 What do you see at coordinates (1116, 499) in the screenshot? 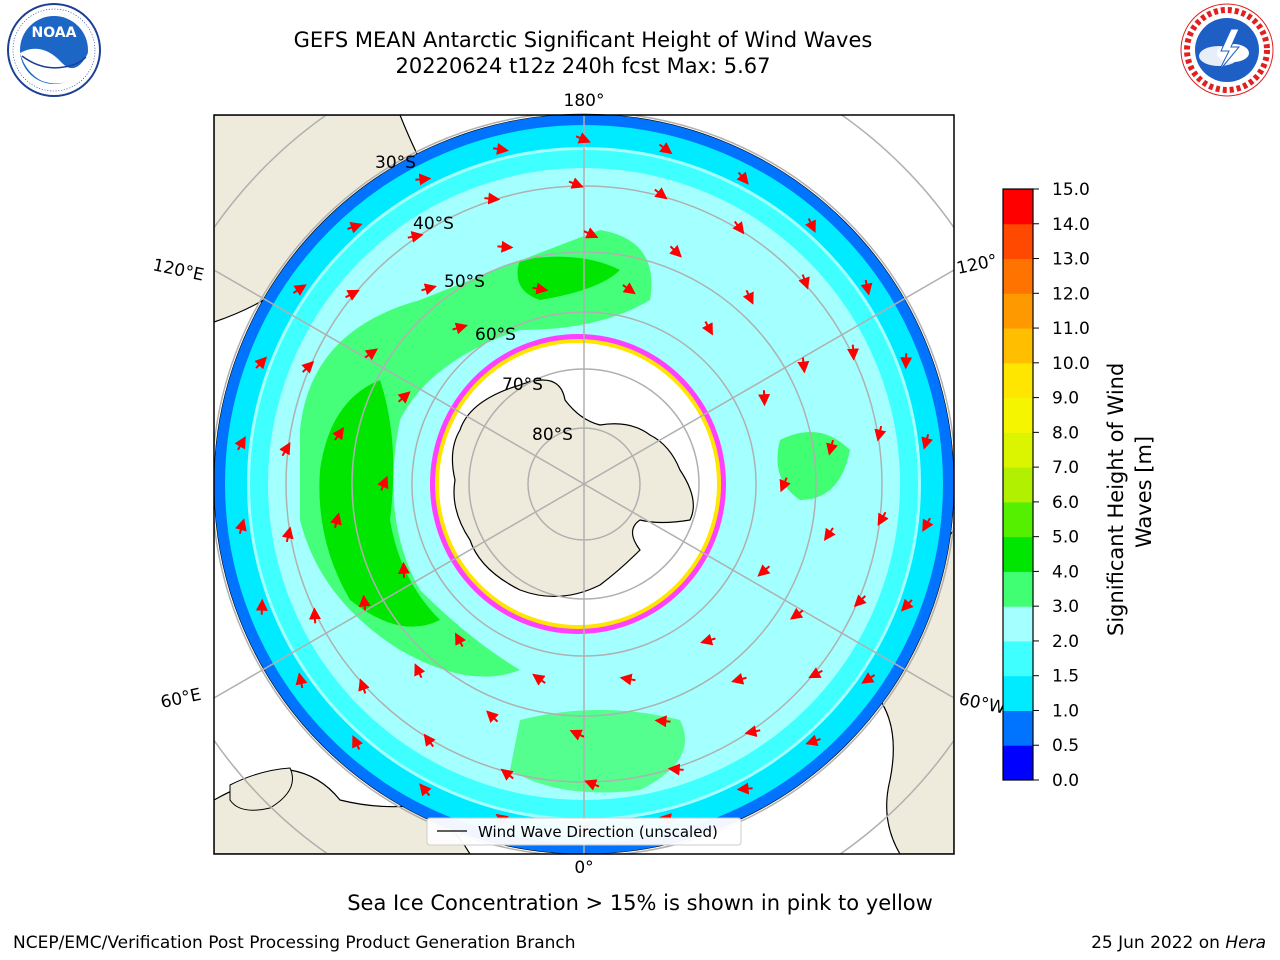
I see `colorbar-label-line-1: Significant Height of Wind` at bounding box center [1116, 499].